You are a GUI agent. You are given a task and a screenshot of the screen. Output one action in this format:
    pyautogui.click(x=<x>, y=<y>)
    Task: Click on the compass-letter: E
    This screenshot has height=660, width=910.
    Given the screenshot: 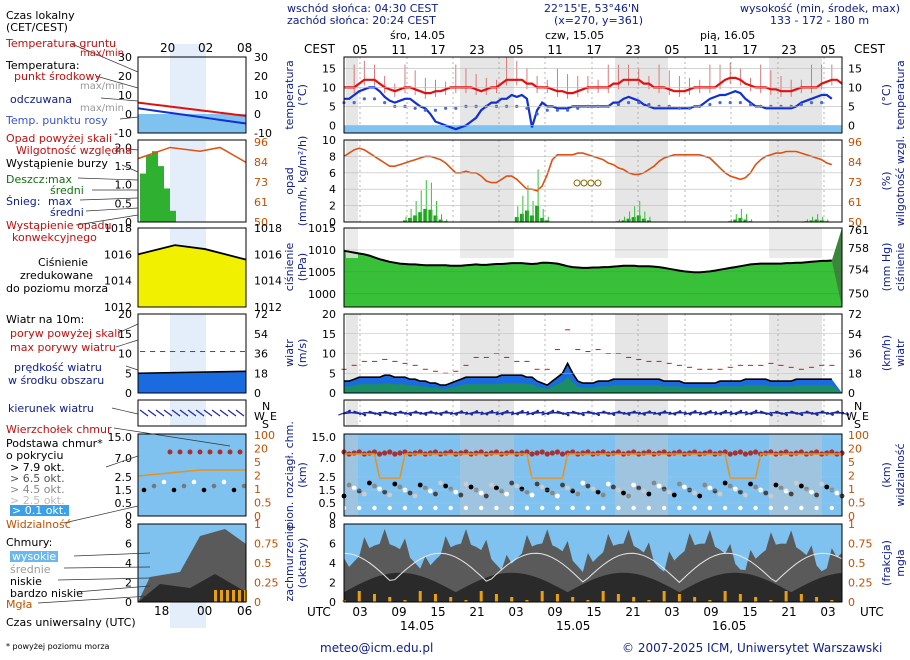 What is the action you would take?
    pyautogui.click(x=865, y=416)
    